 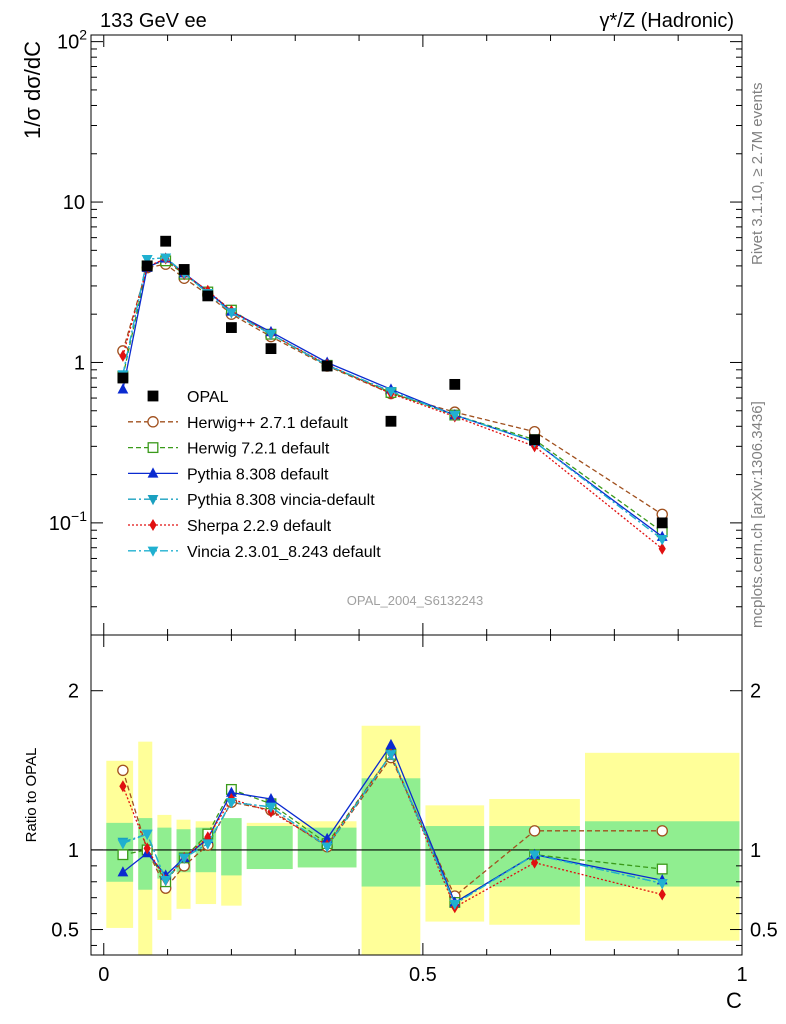 I want to click on ratio-y-axis-label: Ratio to OPAL, so click(x=31, y=795).